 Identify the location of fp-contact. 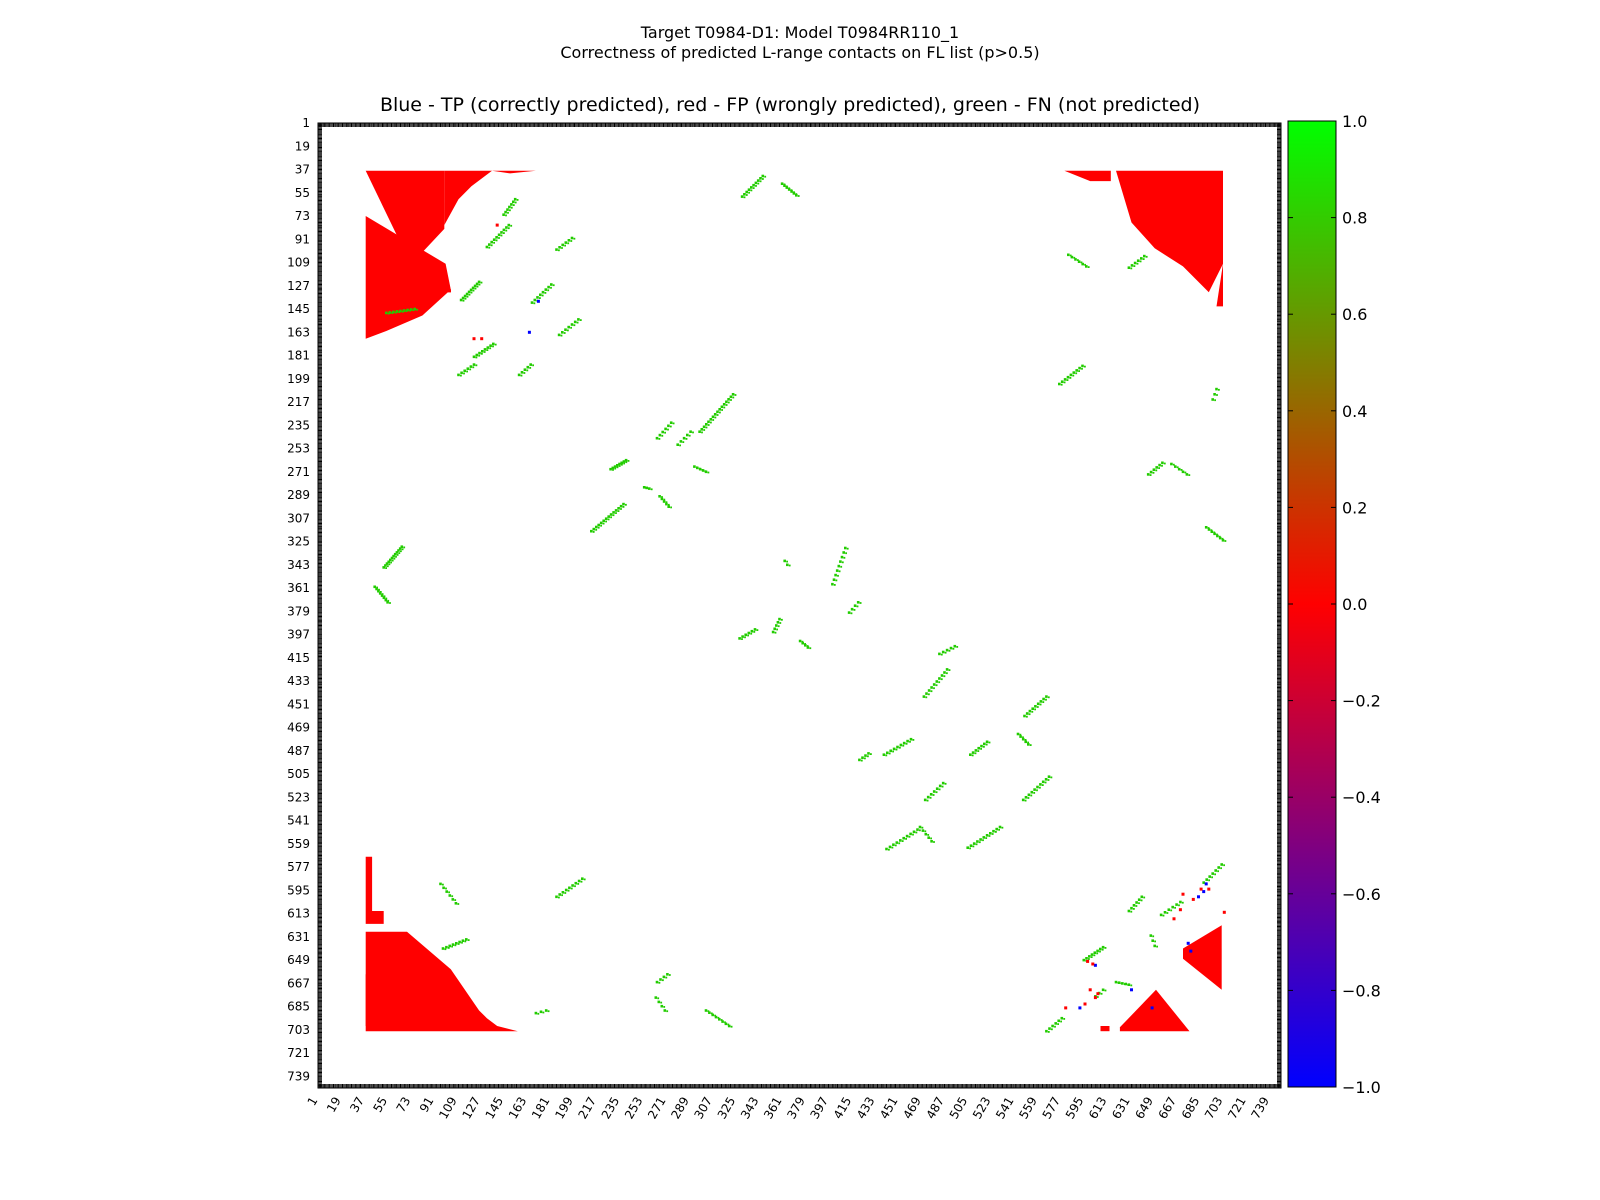
(1090, 990).